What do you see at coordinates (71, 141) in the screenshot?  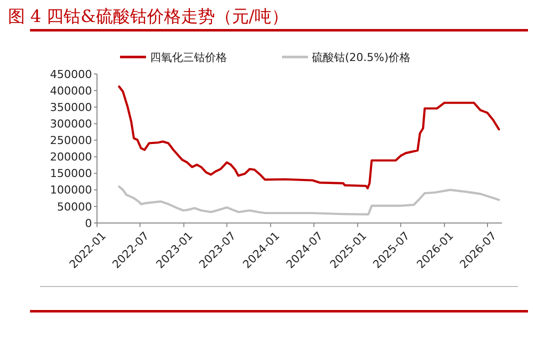 I see `y-tick-label: 250000` at bounding box center [71, 141].